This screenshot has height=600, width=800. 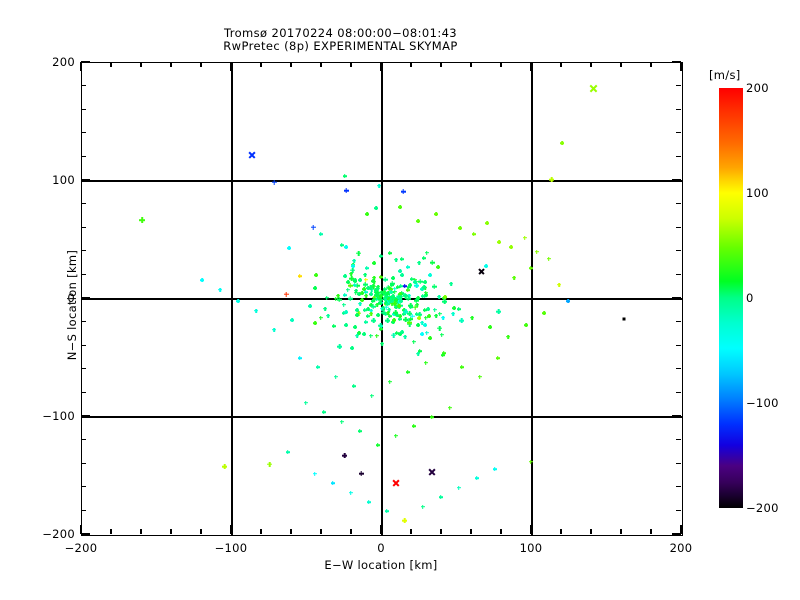 I want to click on x-tick-label: 100, so click(x=531, y=548).